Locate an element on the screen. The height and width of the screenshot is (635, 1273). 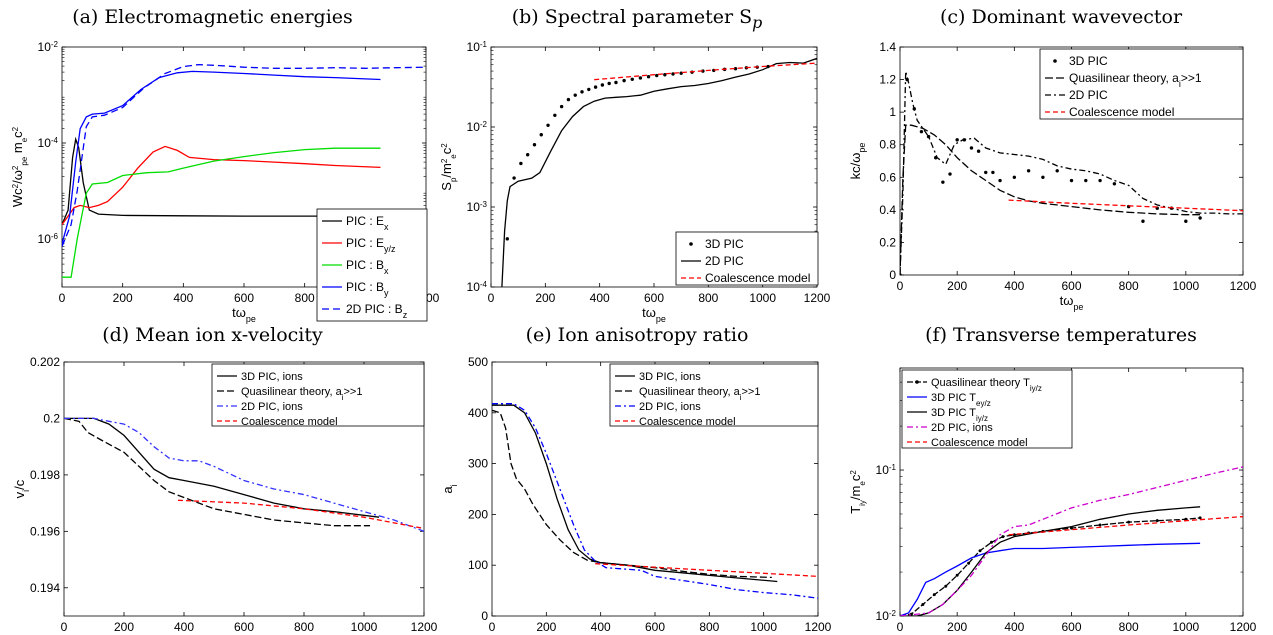
chart-title: (b) Spectral parameter Sp is located at coordinates (637, 19).